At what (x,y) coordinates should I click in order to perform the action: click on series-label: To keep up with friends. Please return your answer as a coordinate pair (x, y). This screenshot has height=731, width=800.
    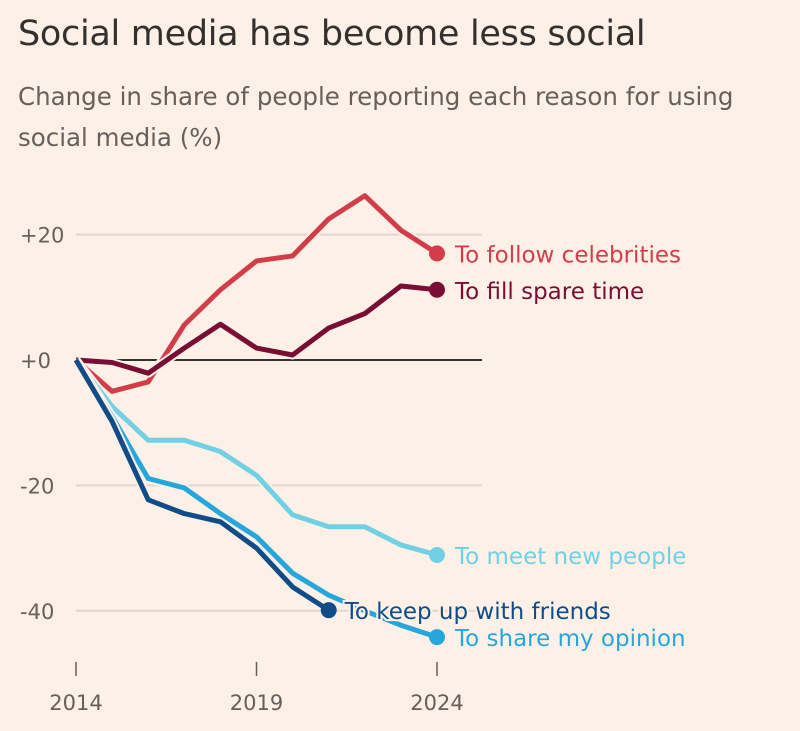
    Looking at the image, I should click on (477, 612).